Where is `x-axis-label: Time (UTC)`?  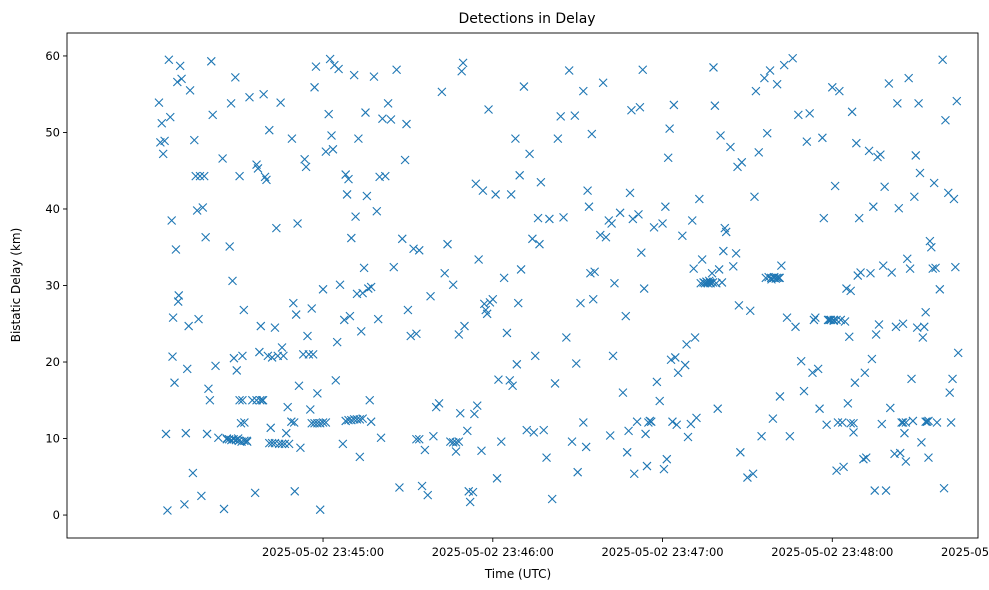 x-axis-label: Time (UTC) is located at coordinates (517, 574).